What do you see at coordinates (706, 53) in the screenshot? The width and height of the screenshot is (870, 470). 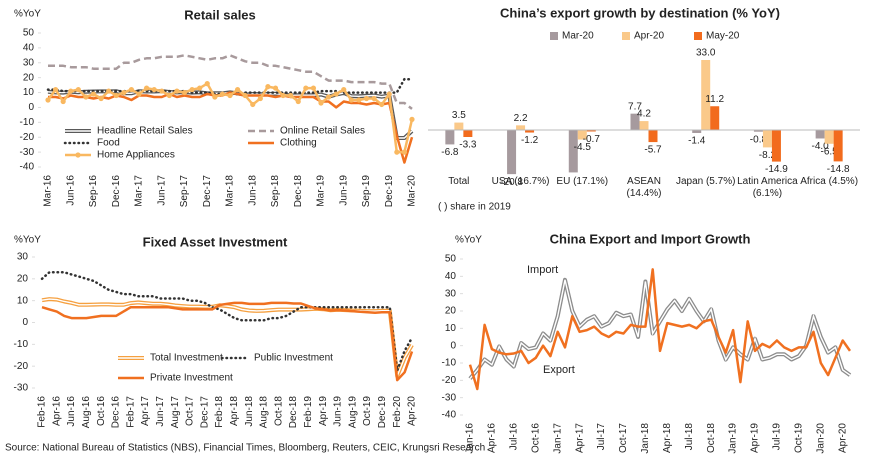 I see `data-label: 33.0` at bounding box center [706, 53].